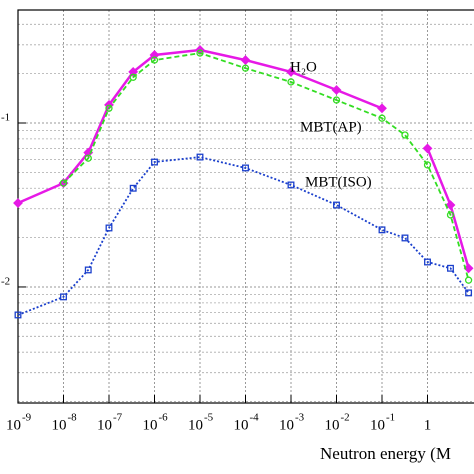  What do you see at coordinates (428, 425) in the screenshot?
I see `x-tick-label: 1` at bounding box center [428, 425].